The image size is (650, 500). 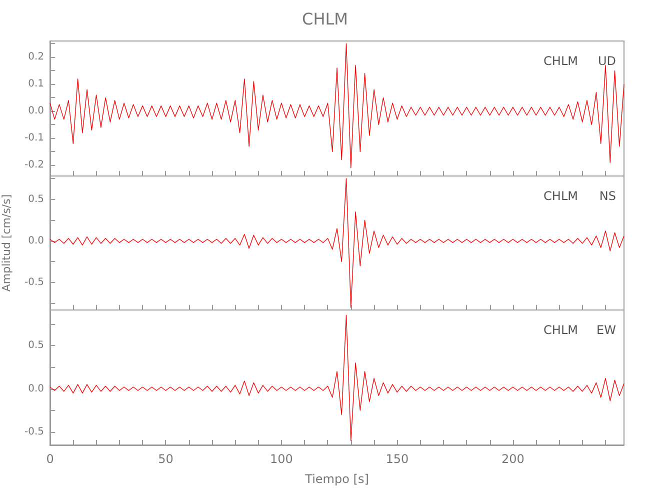 I want to click on x-tick-label: 100, so click(x=281, y=459).